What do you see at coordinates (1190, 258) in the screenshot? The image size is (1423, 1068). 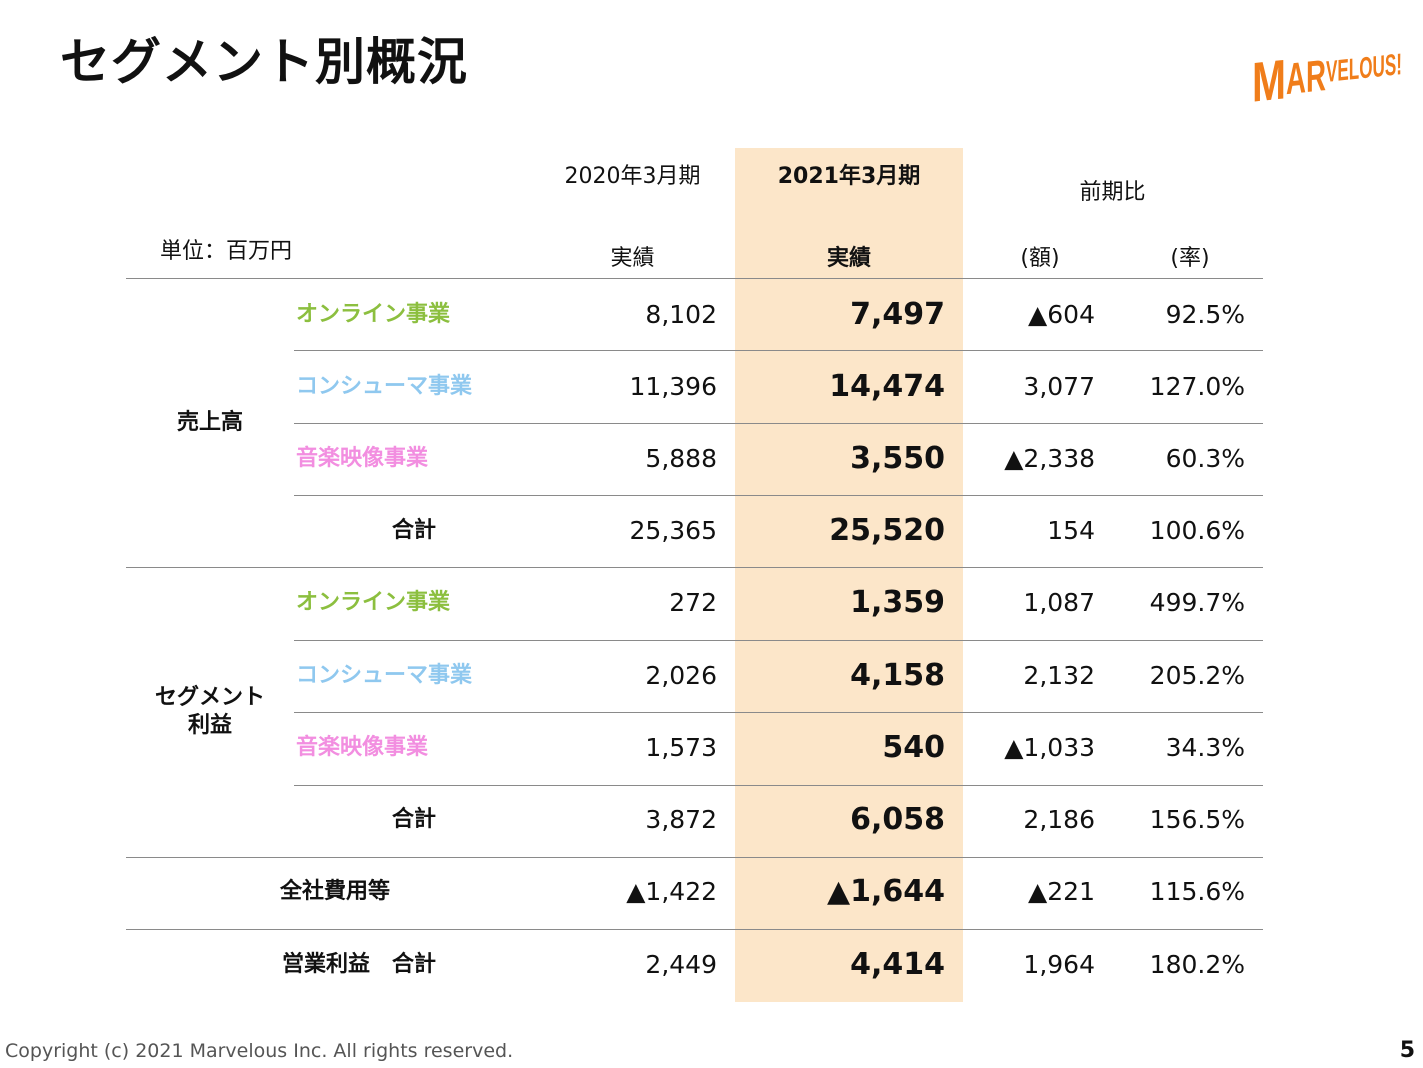 I see `header-compare-rate: (率)` at bounding box center [1190, 258].